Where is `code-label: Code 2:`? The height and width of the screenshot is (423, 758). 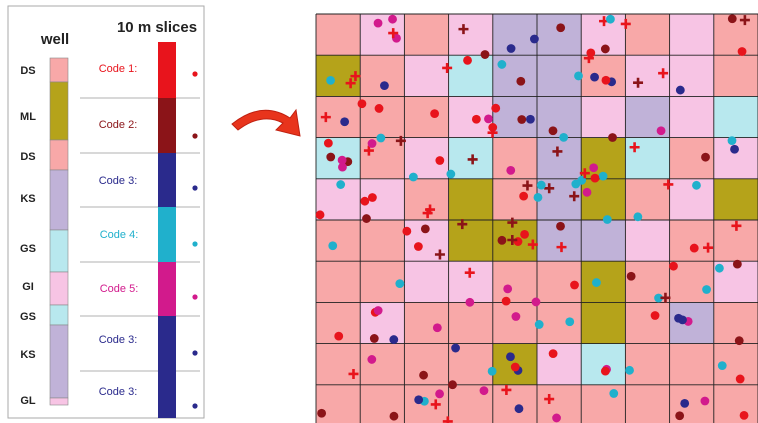
code-label: Code 2: is located at coordinates (118, 125).